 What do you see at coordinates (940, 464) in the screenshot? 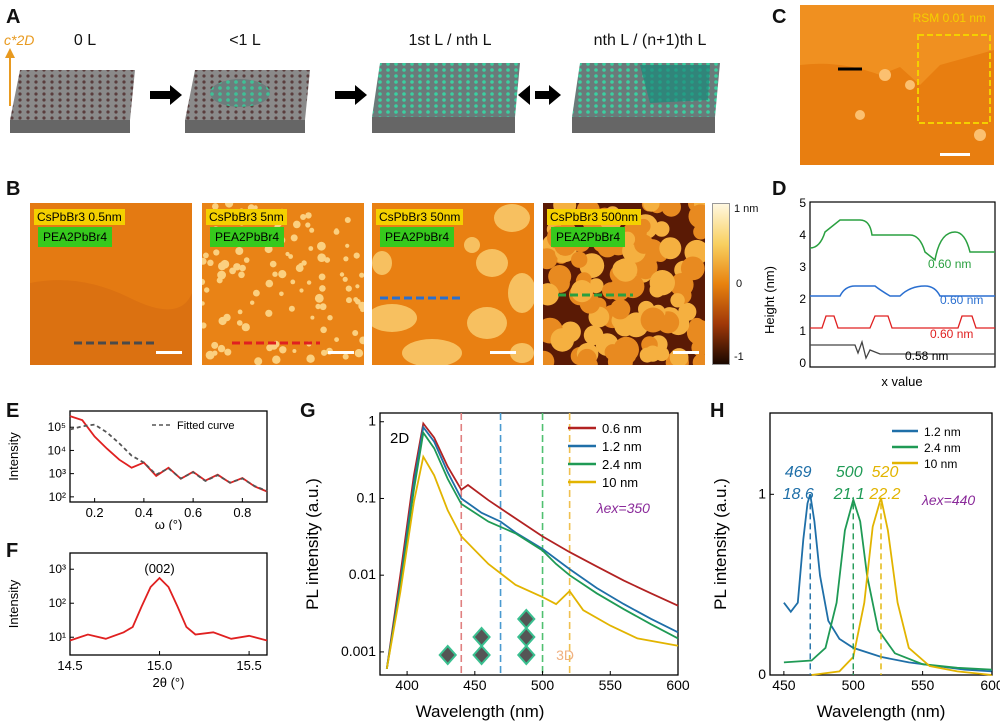
I see `legend-label: 10 nm` at bounding box center [940, 464].